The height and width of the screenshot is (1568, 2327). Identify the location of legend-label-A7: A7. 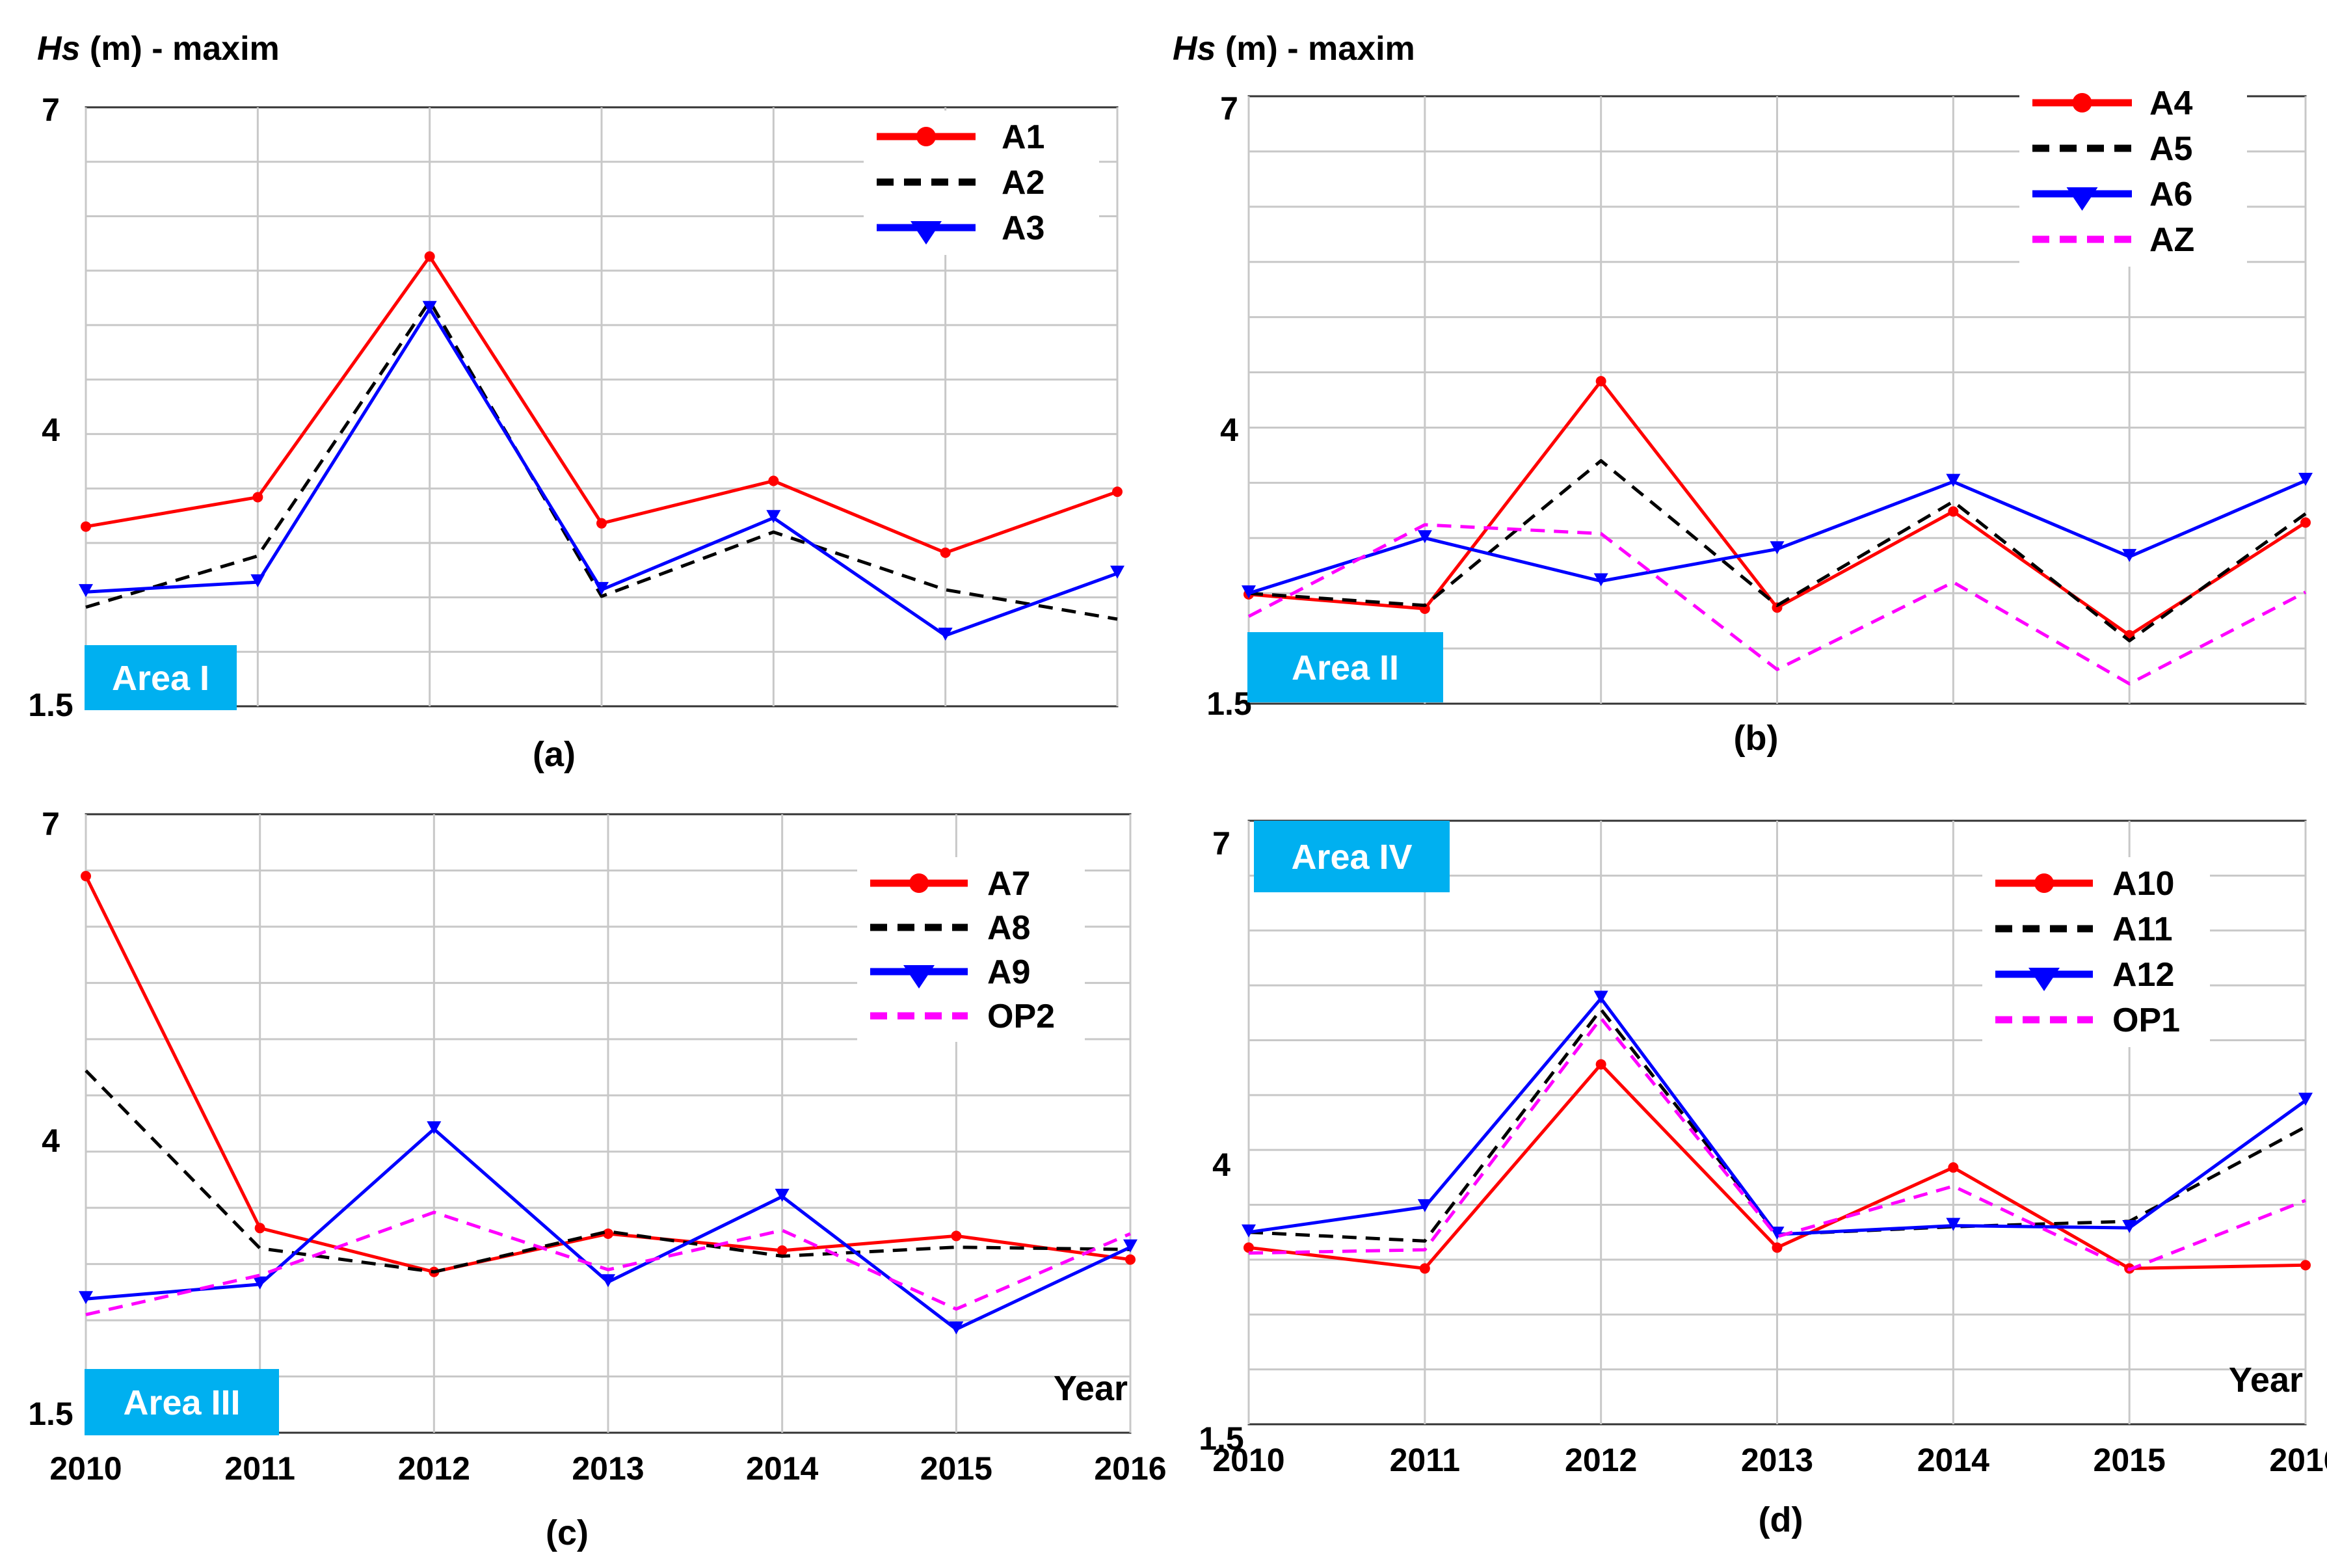
(1009, 884).